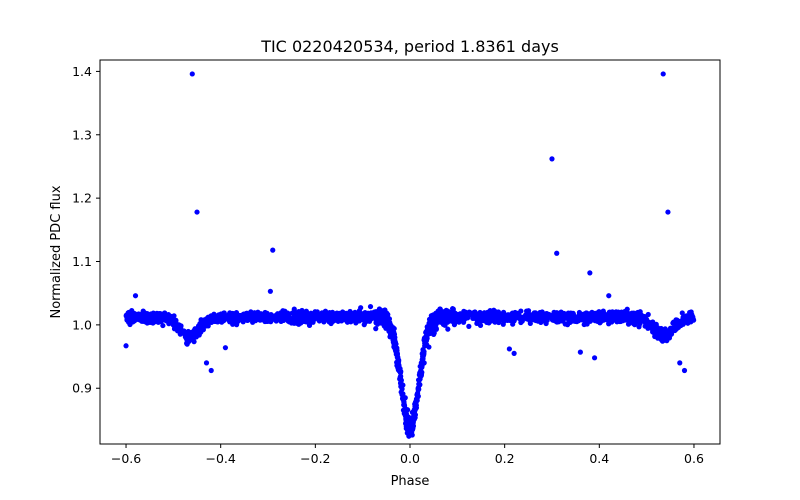  Describe the element at coordinates (82, 134) in the screenshot. I see `y-tick-label: 1.3` at that location.